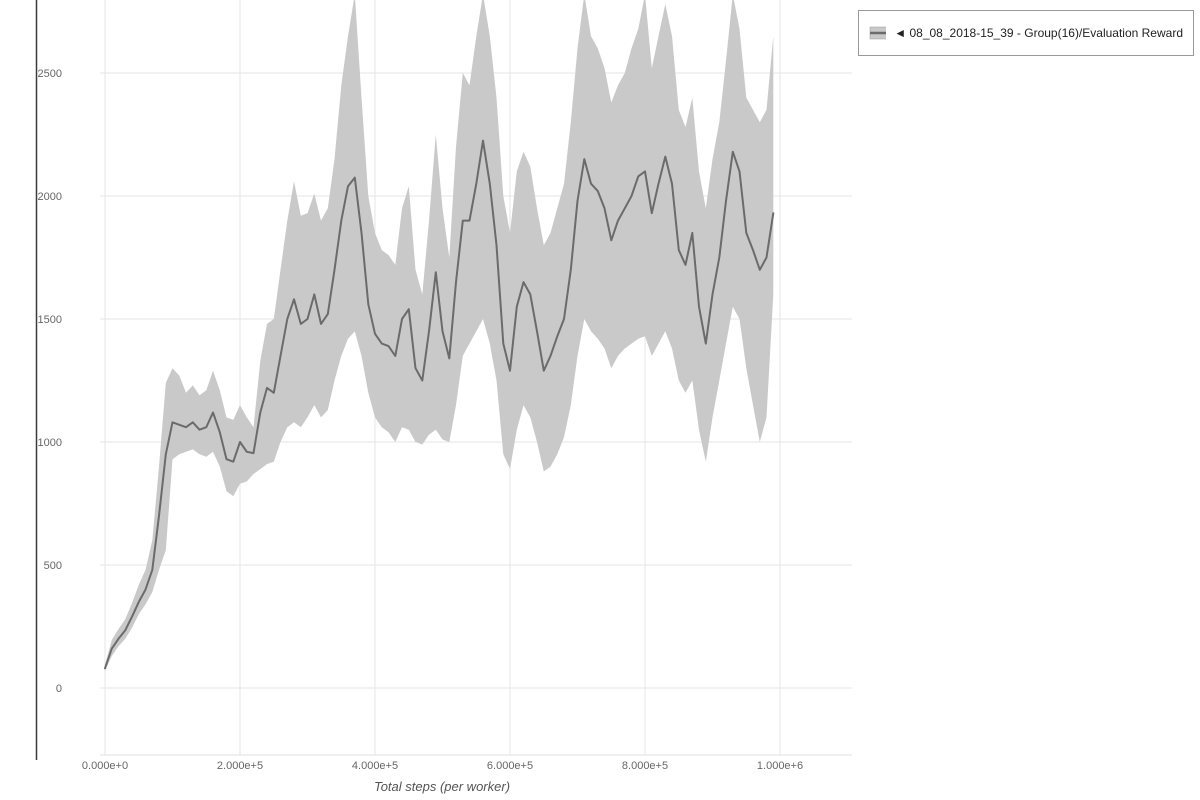  Describe the element at coordinates (105, 766) in the screenshot. I see `x-tick-label: 0.000e+0` at that location.